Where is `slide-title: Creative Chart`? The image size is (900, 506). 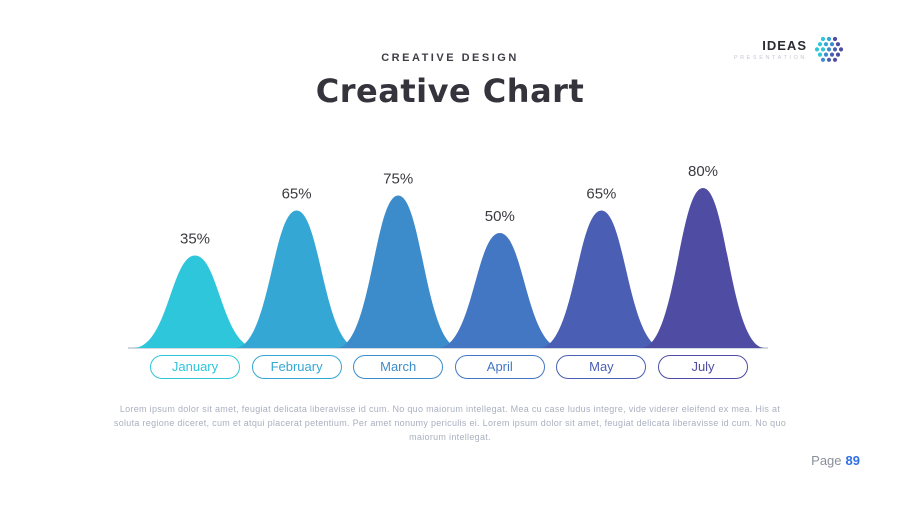 slide-title: Creative Chart is located at coordinates (450, 91).